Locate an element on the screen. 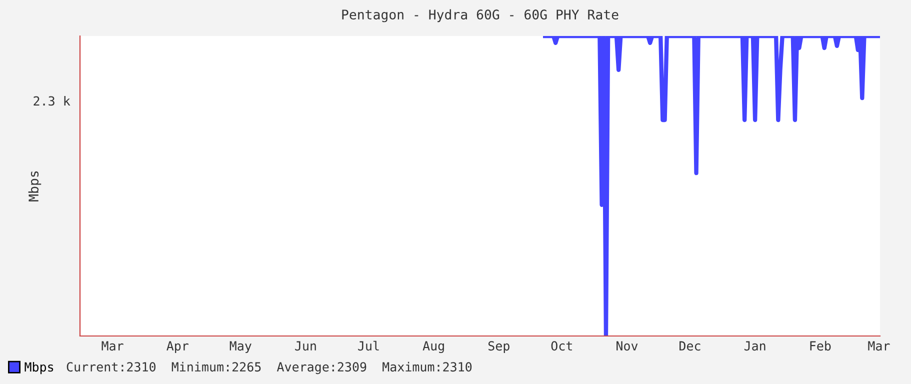 The width and height of the screenshot is (911, 384). legend-label: Mbps is located at coordinates (39, 368).